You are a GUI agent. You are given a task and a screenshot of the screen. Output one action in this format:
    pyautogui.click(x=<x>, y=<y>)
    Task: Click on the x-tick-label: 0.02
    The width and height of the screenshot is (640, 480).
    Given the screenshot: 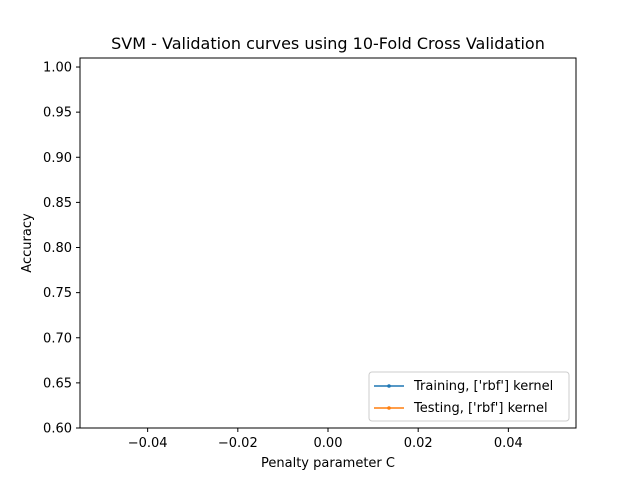 What is the action you would take?
    pyautogui.click(x=418, y=443)
    